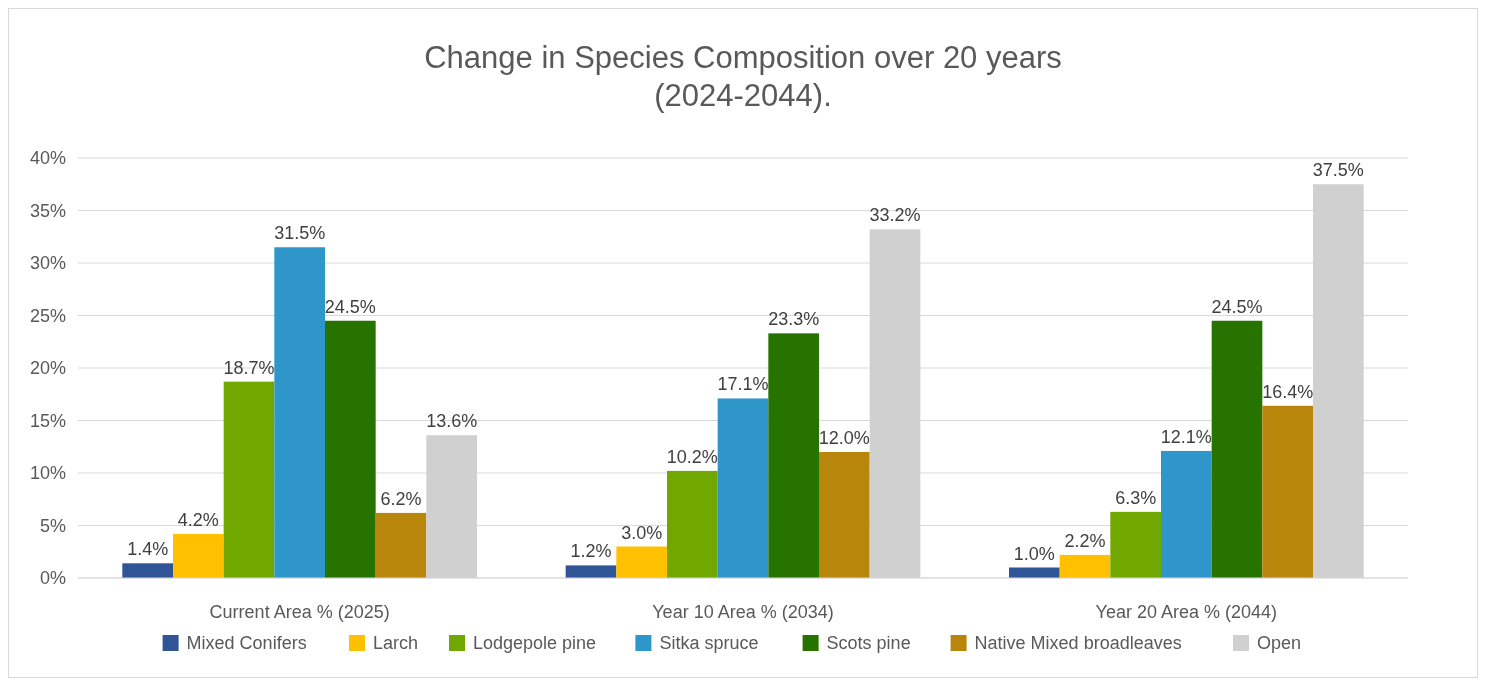 This screenshot has height=689, width=1487. What do you see at coordinates (148, 549) in the screenshot?
I see `text: 1.4%` at bounding box center [148, 549].